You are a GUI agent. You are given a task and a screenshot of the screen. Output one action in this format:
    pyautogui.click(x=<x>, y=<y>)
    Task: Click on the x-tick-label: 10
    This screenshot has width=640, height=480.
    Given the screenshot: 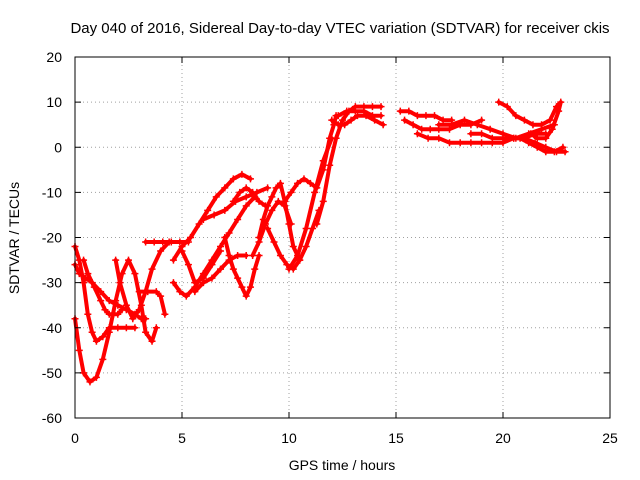 What is the action you would take?
    pyautogui.click(x=289, y=438)
    